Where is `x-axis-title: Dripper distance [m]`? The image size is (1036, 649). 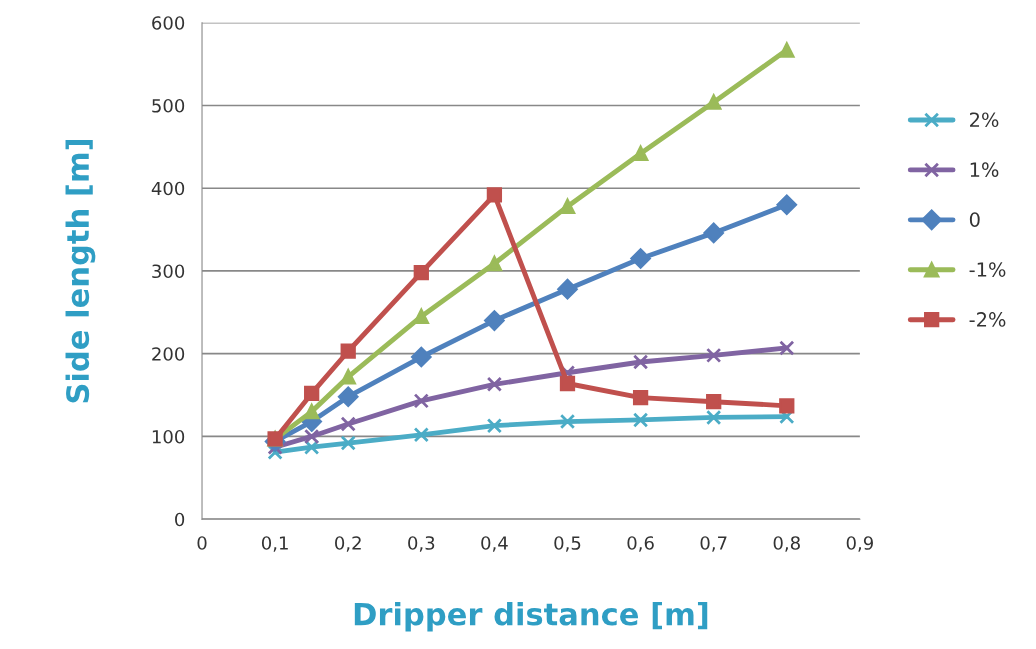 x-axis-title: Dripper distance [m] is located at coordinates (531, 616).